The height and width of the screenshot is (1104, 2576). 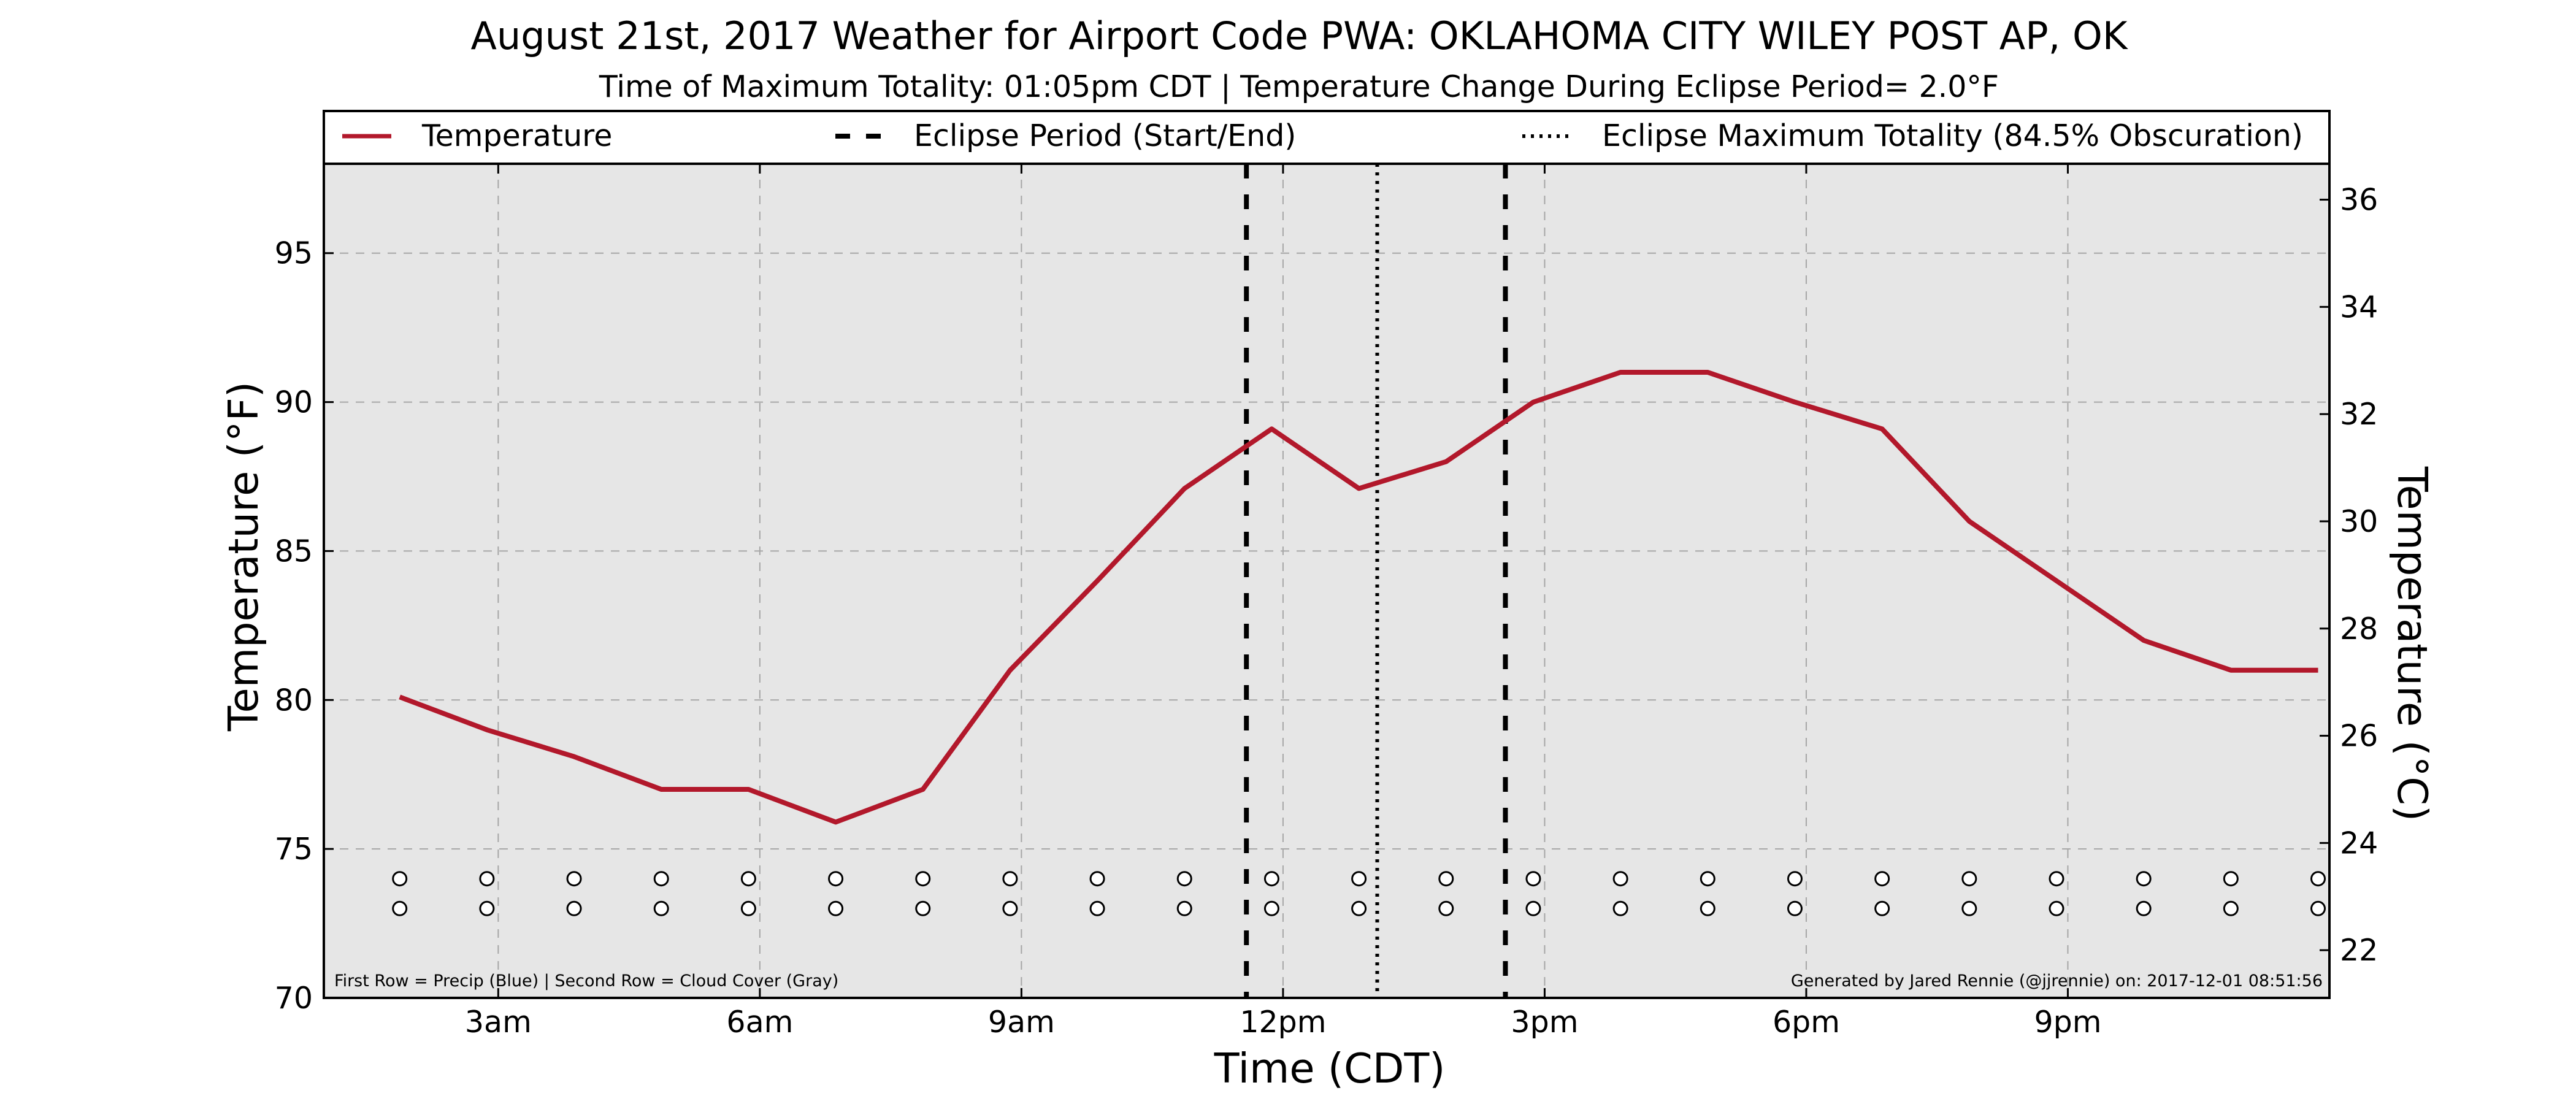 What do you see at coordinates (1376, 581) in the screenshot?
I see `eclipse-lines` at bounding box center [1376, 581].